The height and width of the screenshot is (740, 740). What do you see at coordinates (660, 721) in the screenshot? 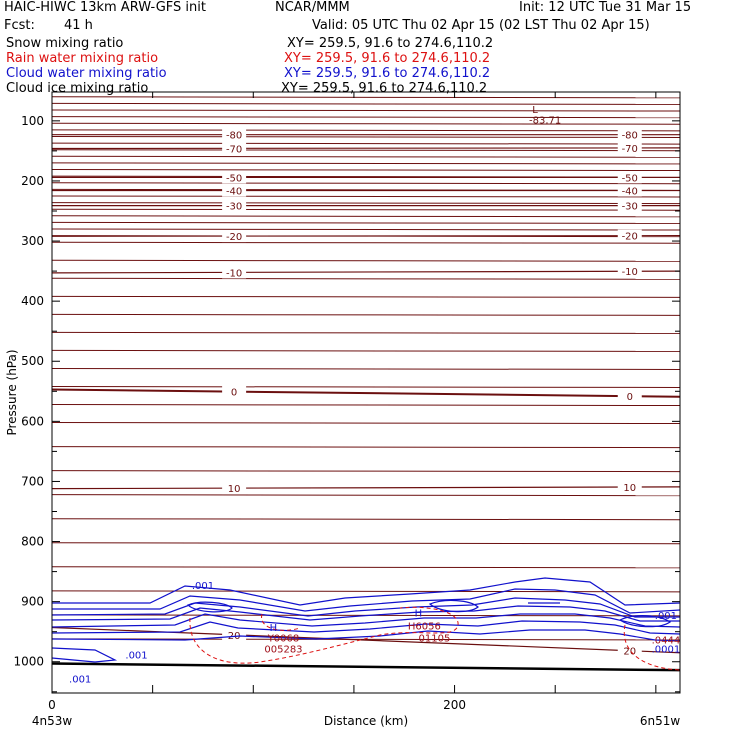
I see `right-endpoint-label: 6n51w` at bounding box center [660, 721].